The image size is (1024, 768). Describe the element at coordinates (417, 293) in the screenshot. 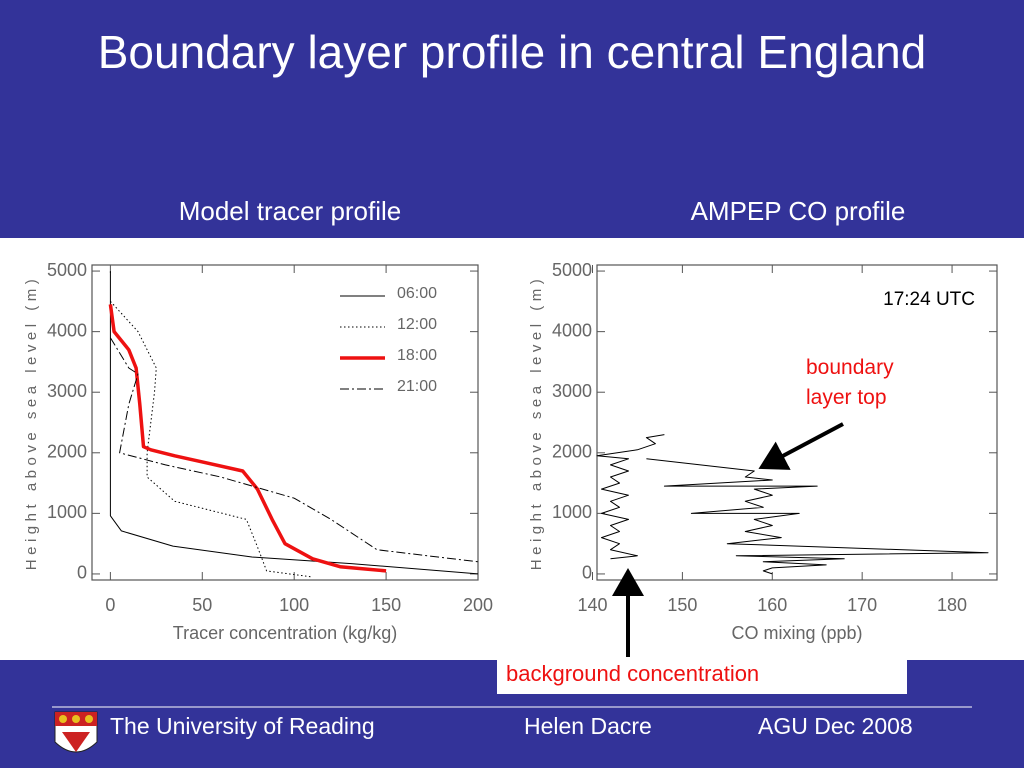

I see `legend-label: 06:00` at that location.